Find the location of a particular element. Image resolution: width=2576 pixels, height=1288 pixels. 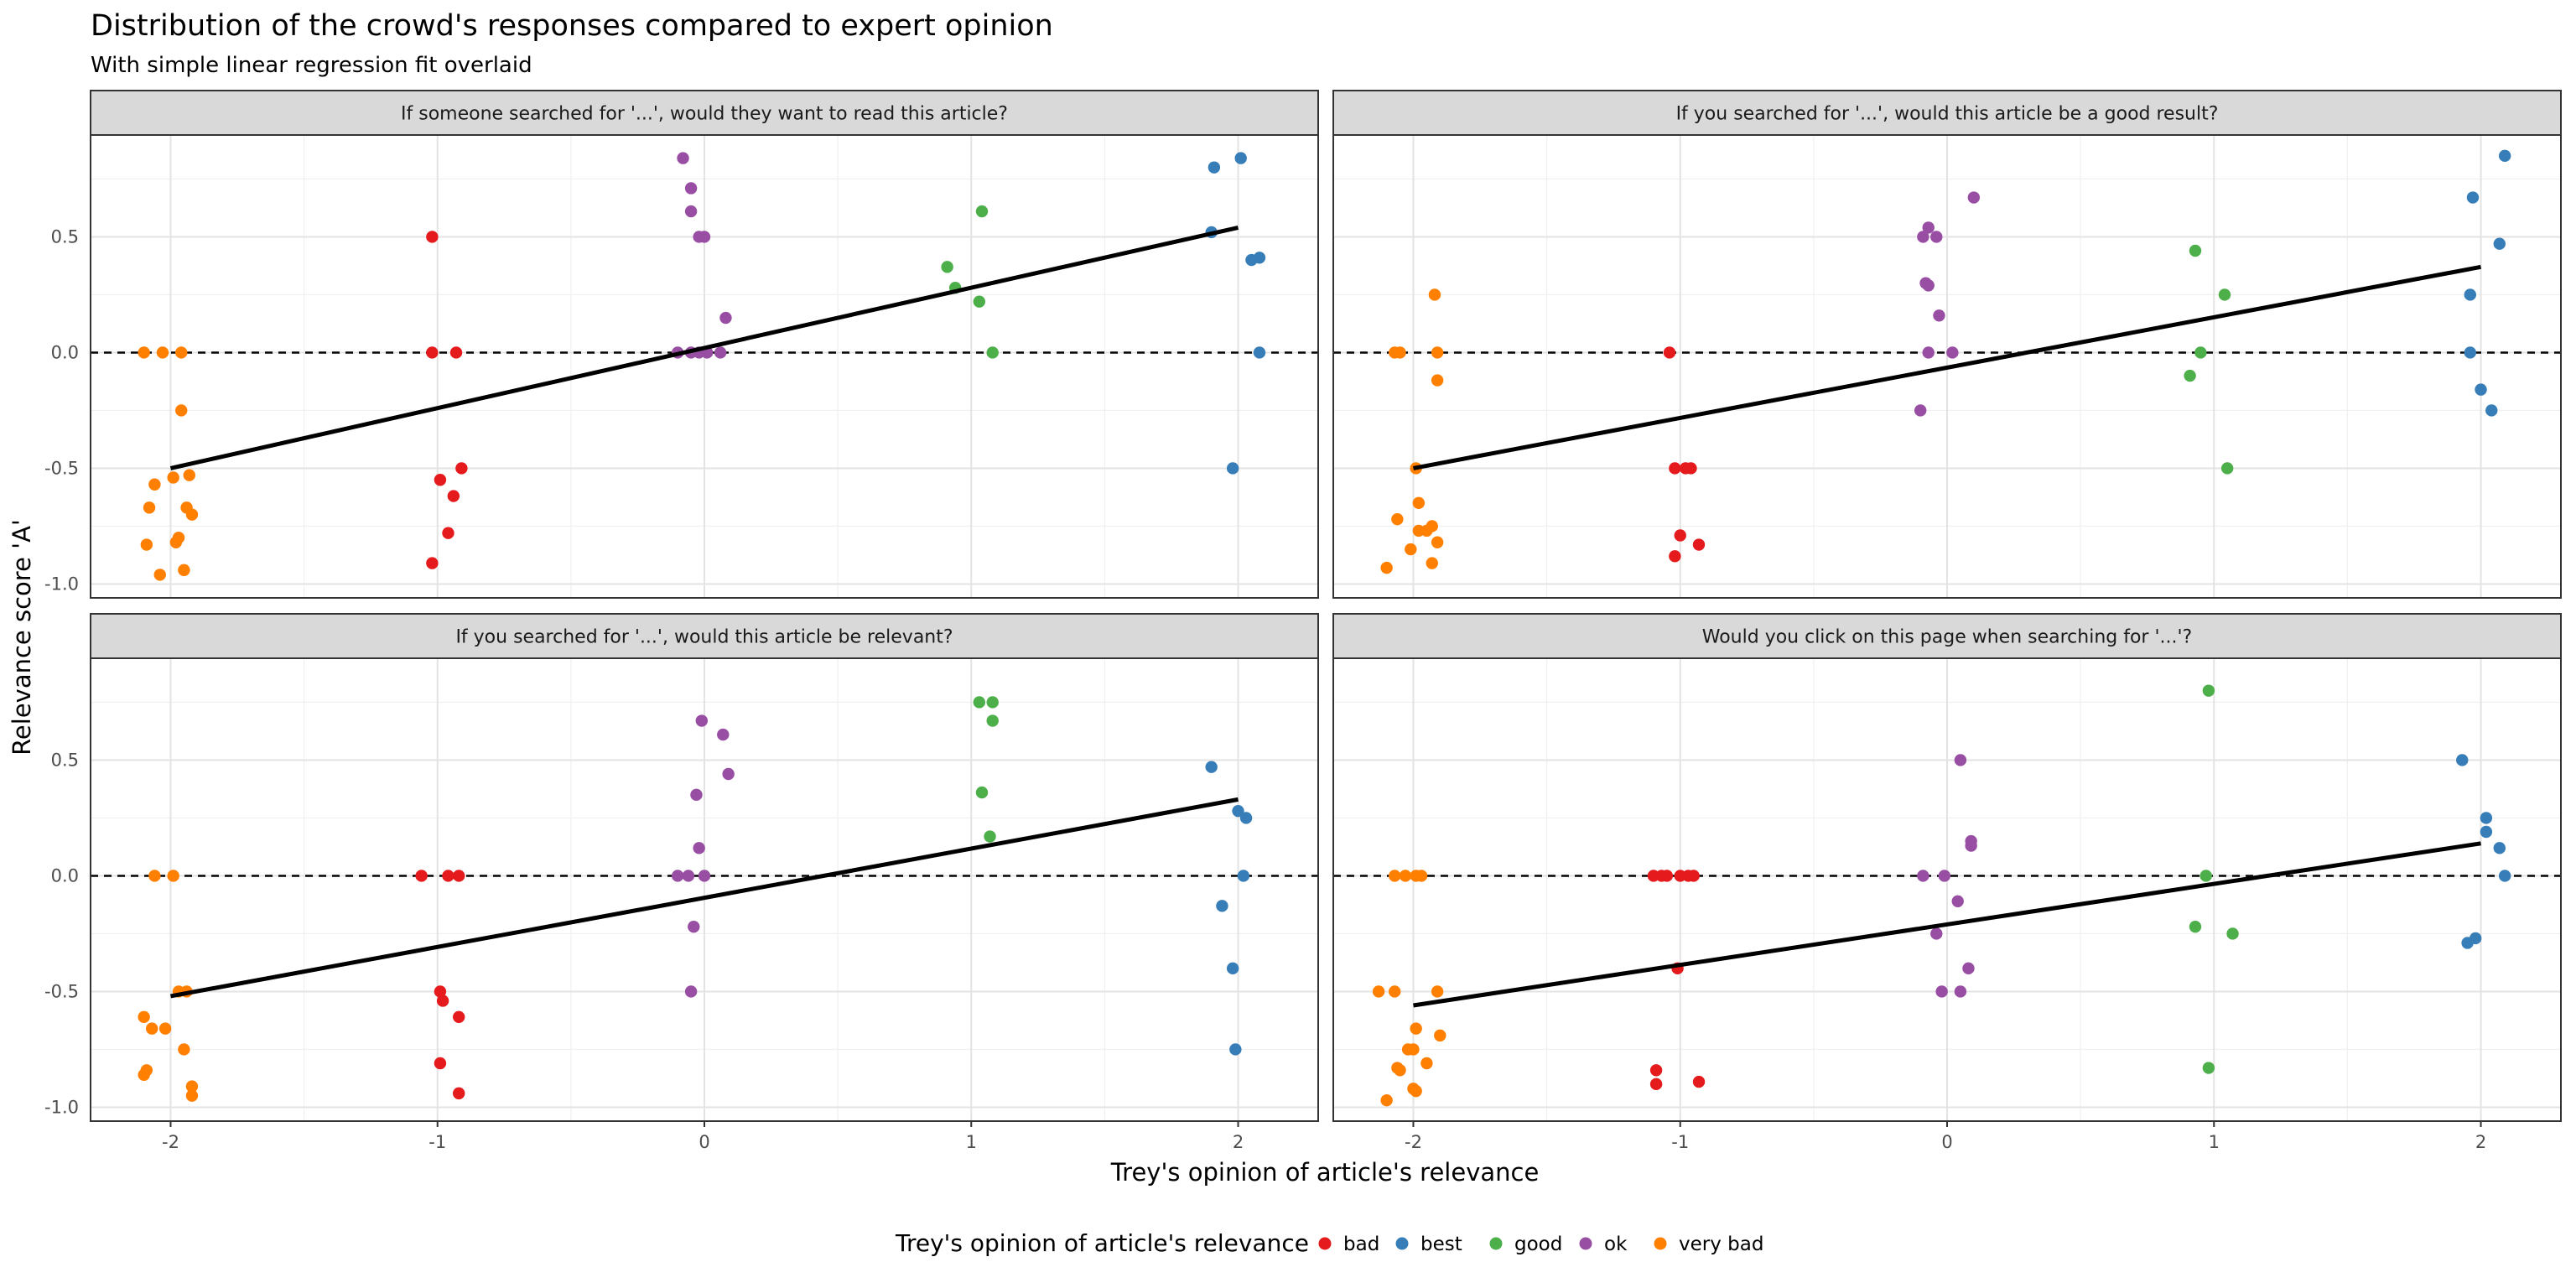

legend-item-very-bad: very bad is located at coordinates (1708, 1244).